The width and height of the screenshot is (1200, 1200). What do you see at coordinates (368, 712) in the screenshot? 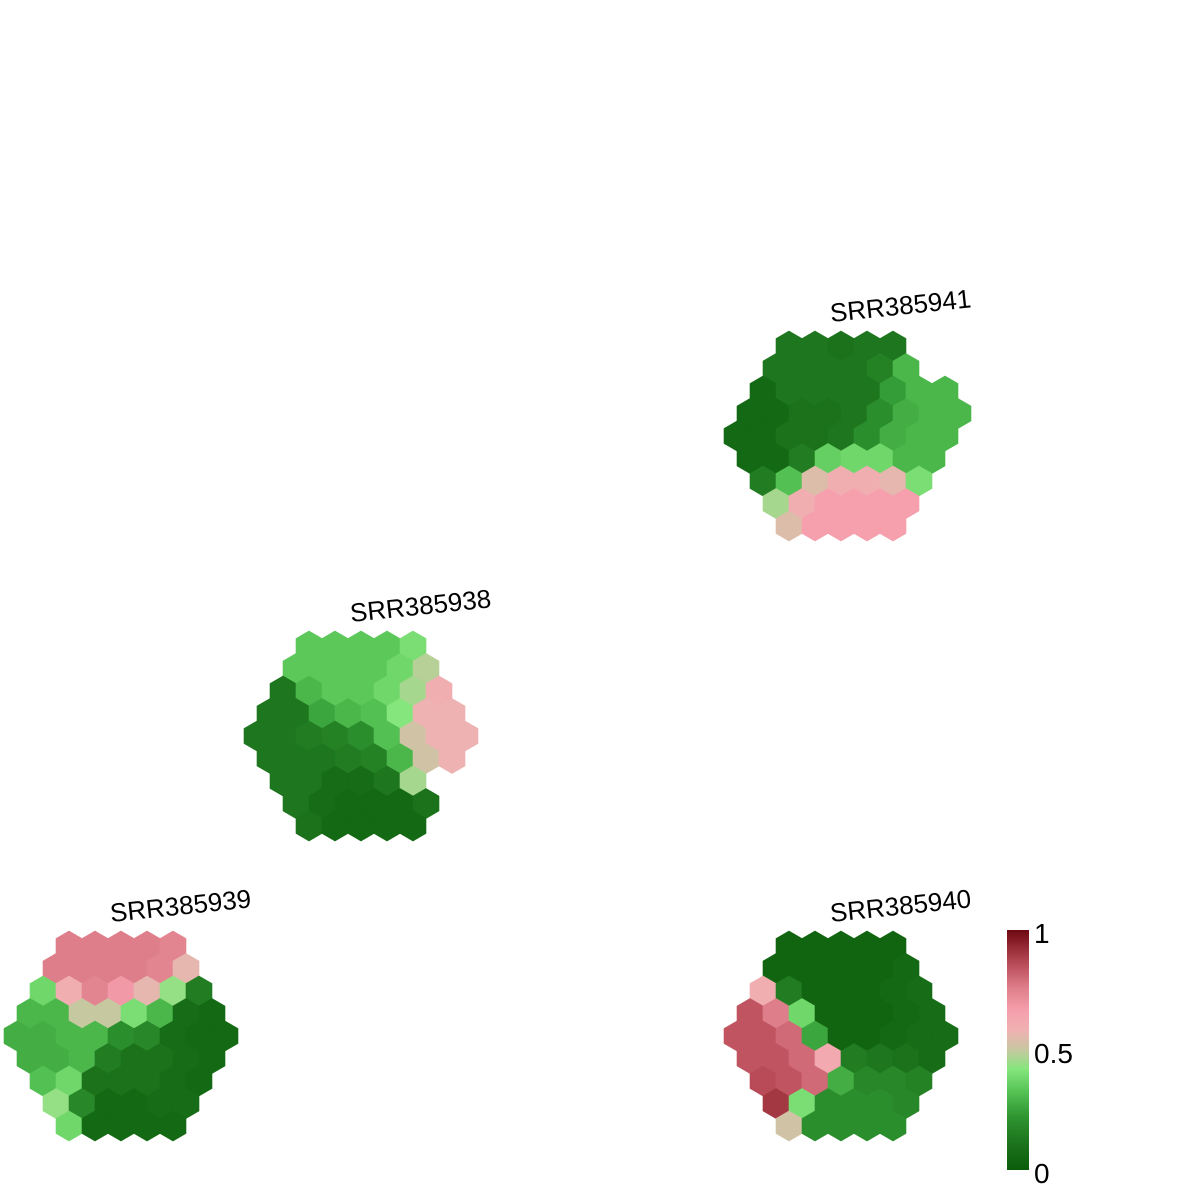
I see `panel-SRR385938: SRR385938` at bounding box center [368, 712].